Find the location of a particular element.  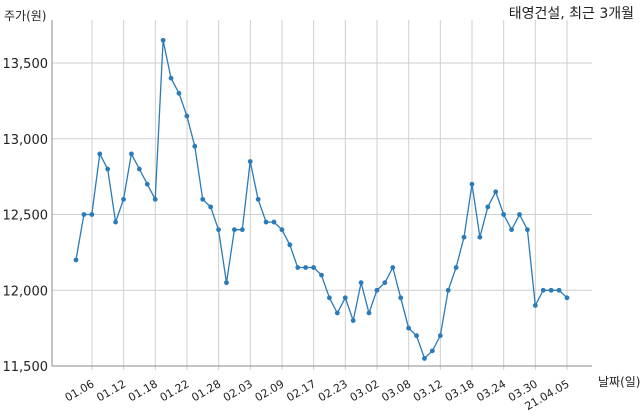

x-tick-label: 01.28 is located at coordinates (206, 390).